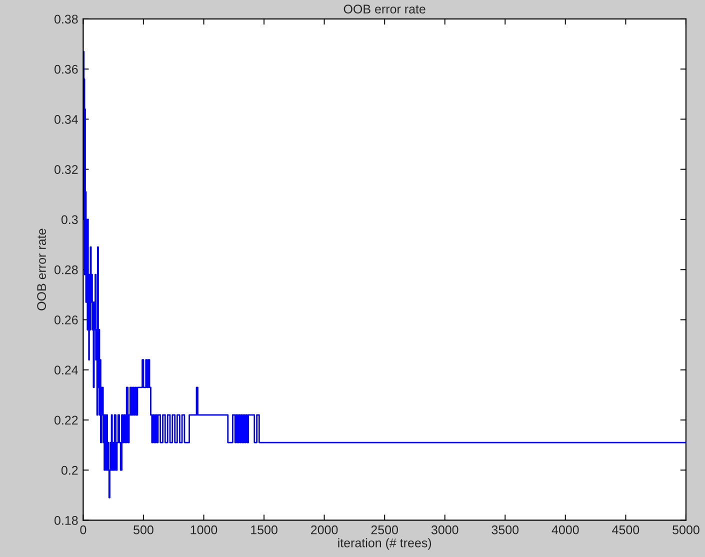 The height and width of the screenshot is (557, 705). Describe the element at coordinates (83, 529) in the screenshot. I see `x-tick-label: 0` at that location.